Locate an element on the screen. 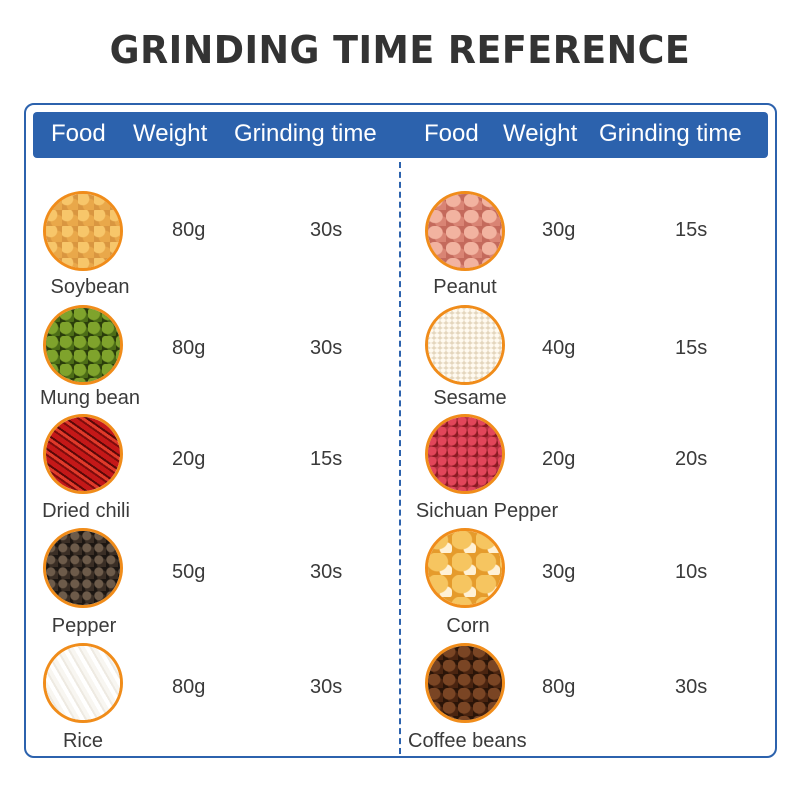 This screenshot has width=800, height=800. soybean-image is located at coordinates (83, 231).